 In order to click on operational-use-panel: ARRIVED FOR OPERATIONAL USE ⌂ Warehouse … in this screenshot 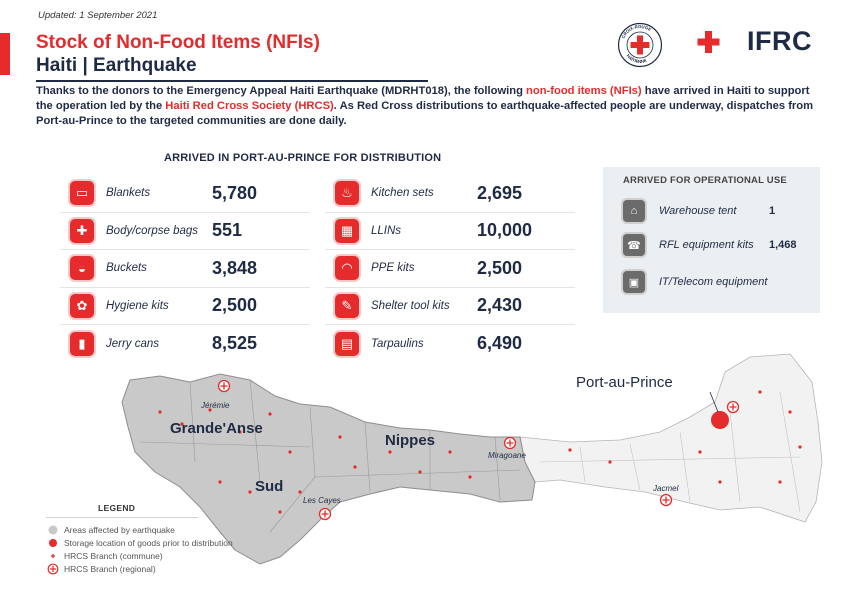, I will do `click(711, 240)`.